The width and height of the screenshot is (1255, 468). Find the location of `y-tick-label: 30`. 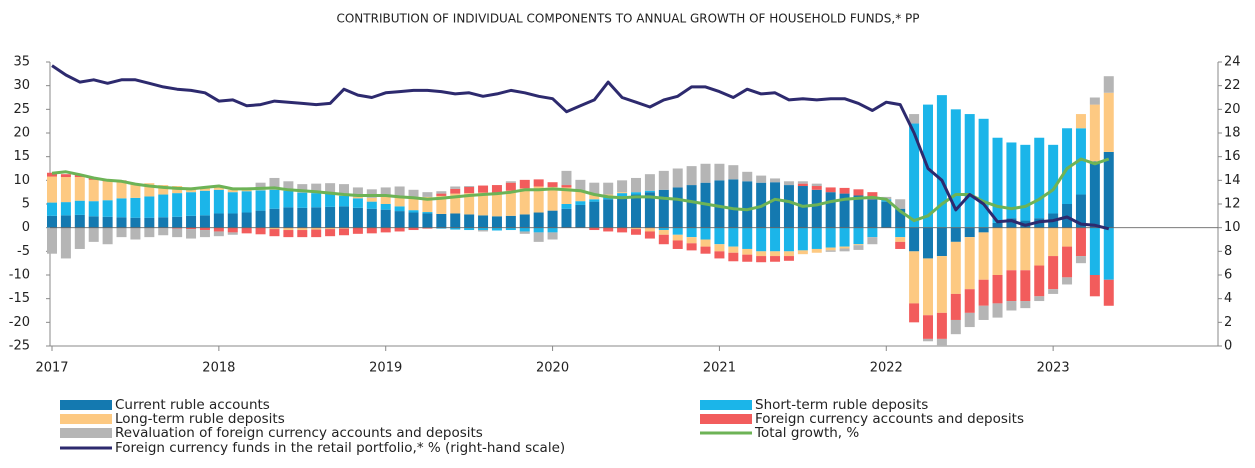

y-tick-label: 30 is located at coordinates (21, 85).